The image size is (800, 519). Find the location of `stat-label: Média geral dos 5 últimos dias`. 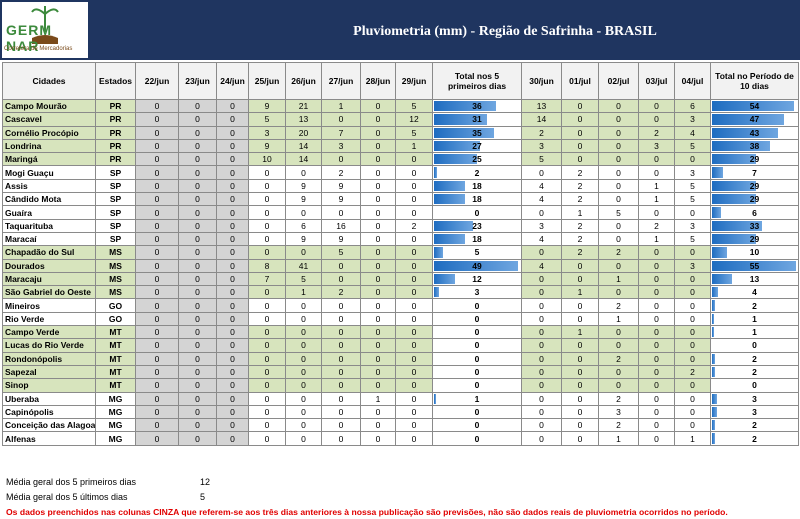

stat-label: Média geral dos 5 últimos dias is located at coordinates (67, 497).